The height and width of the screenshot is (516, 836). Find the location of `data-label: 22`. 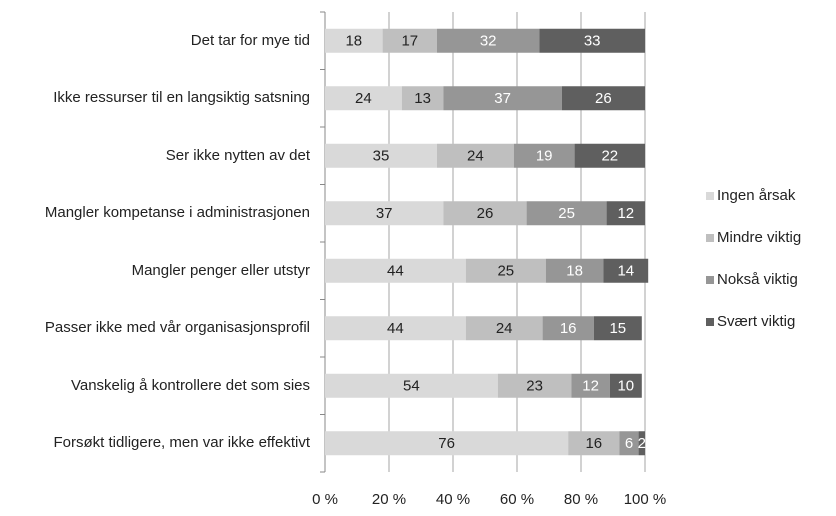

data-label: 22 is located at coordinates (609, 156).